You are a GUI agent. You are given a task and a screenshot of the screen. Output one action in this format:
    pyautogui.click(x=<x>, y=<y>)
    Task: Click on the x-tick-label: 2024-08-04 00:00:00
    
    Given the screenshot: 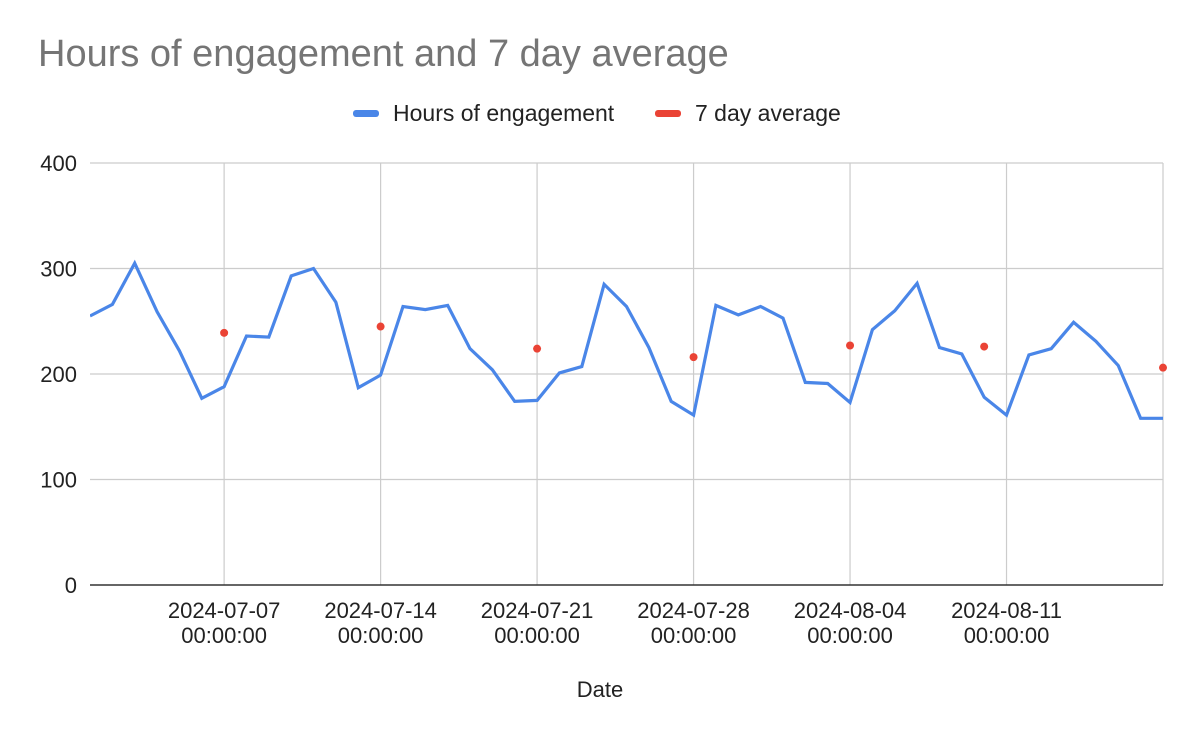 What is the action you would take?
    pyautogui.click(x=850, y=623)
    